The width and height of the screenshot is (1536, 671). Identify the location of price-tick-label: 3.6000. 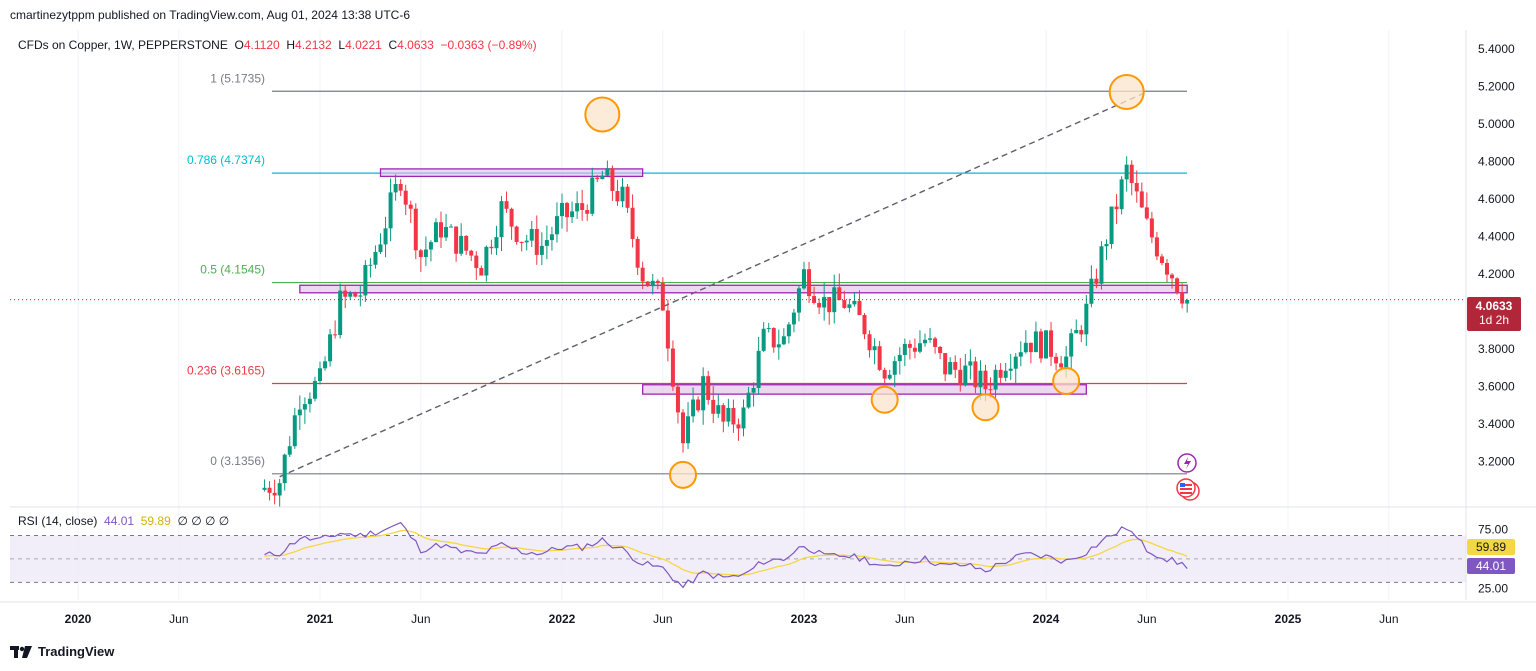
(1496, 387).